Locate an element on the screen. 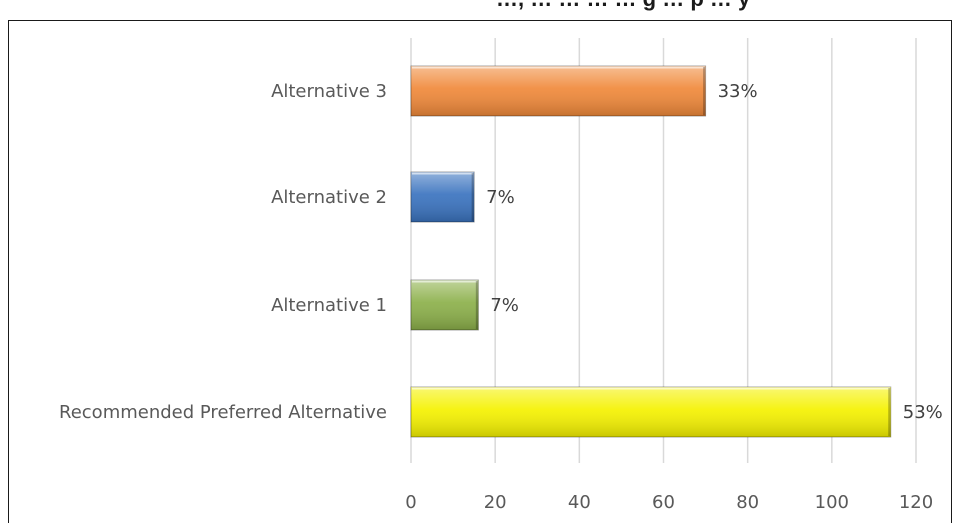 This screenshot has width=959, height=525. data-label-3: 53% is located at coordinates (923, 412).